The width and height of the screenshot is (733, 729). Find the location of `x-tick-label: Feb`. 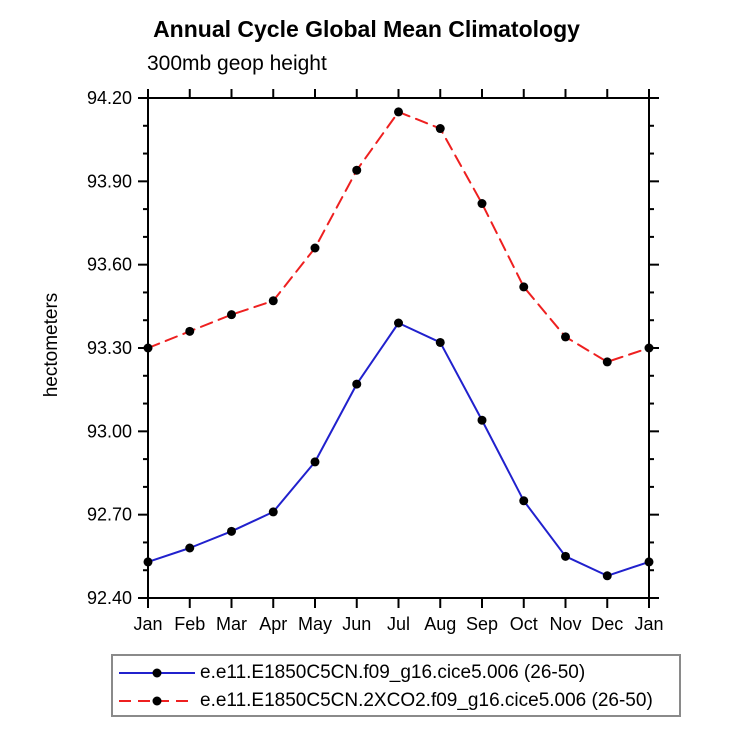

x-tick-label: Feb is located at coordinates (189, 624).